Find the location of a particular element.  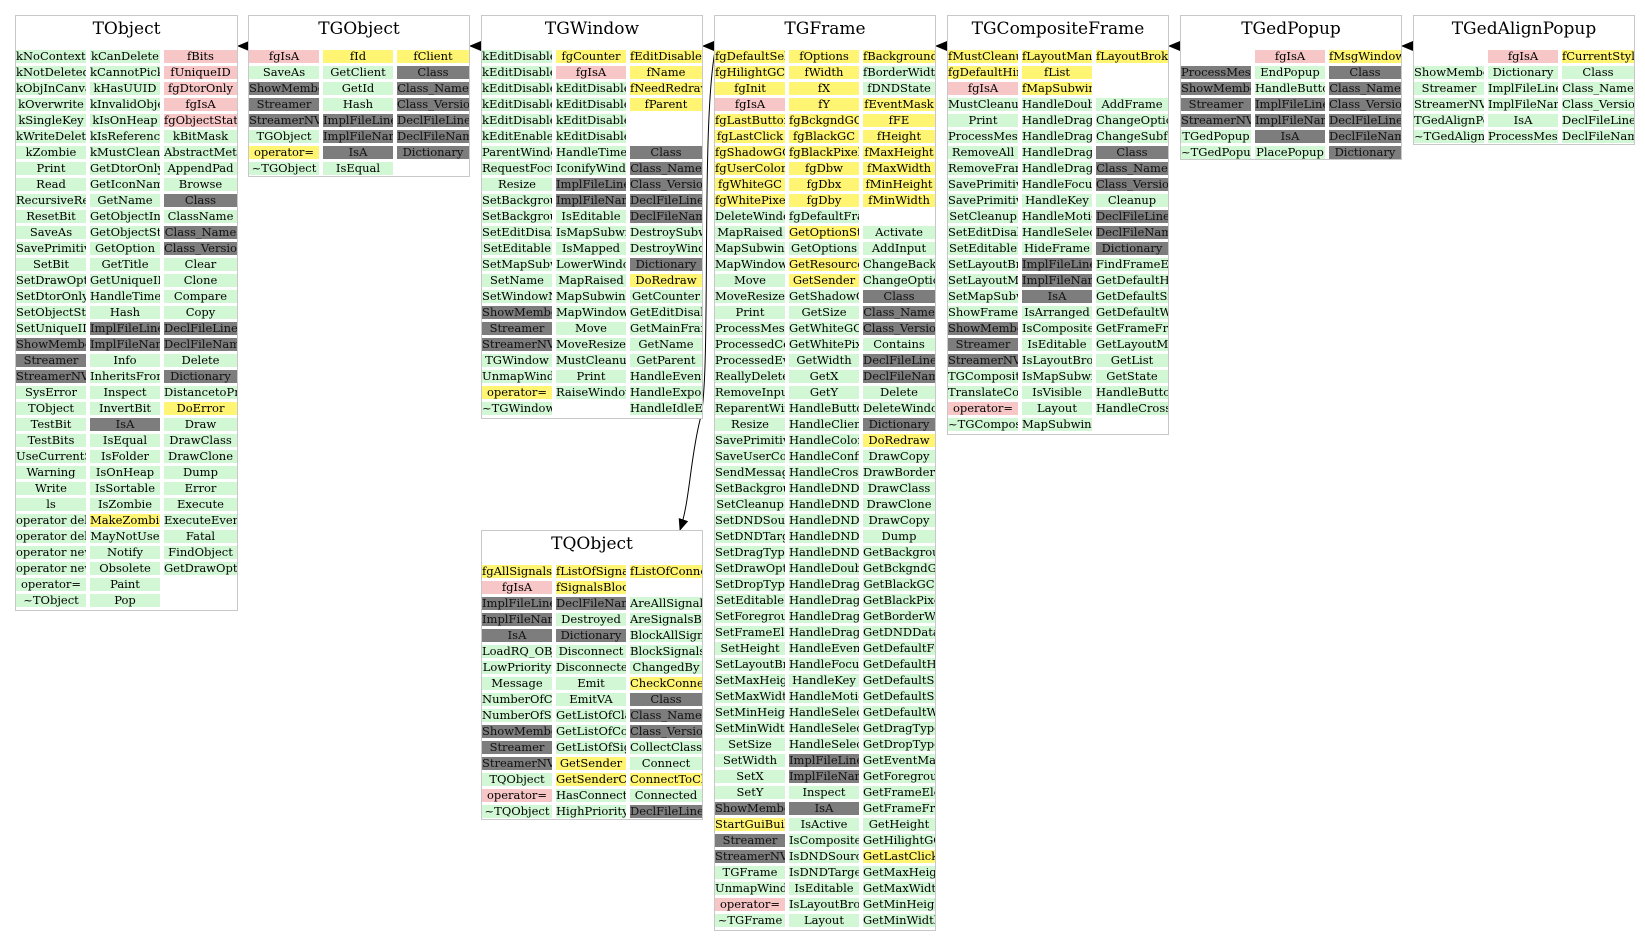

member-item: GetHilightGC is located at coordinates (899, 840).